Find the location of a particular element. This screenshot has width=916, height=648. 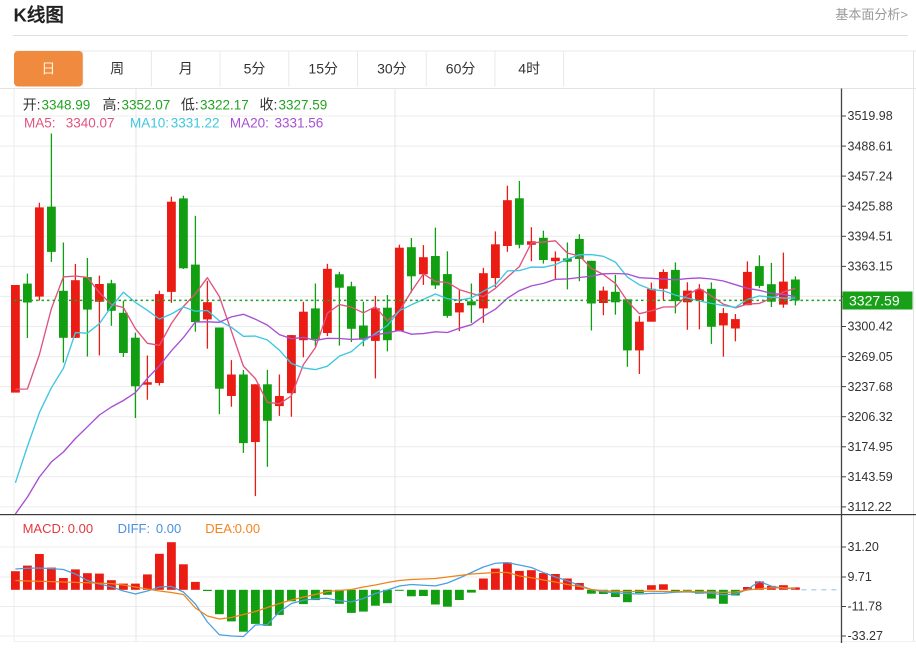

svg-text: 31.20 is located at coordinates (863, 547).